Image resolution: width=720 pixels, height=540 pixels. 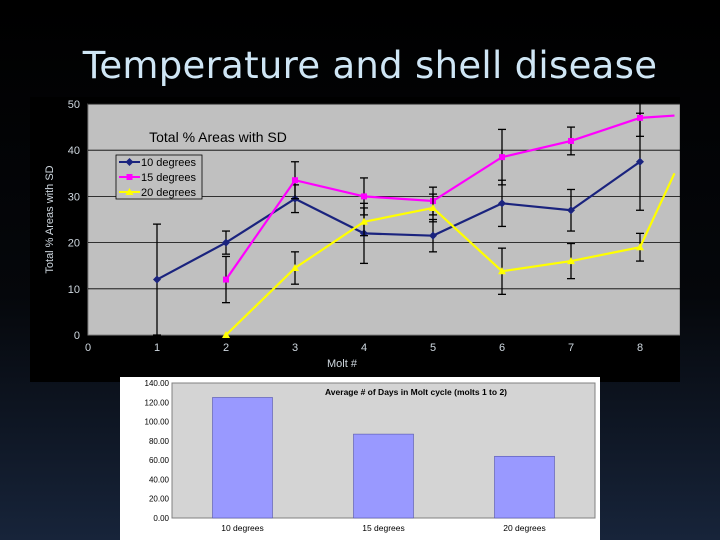 I want to click on x-tick-label: 7, so click(x=571, y=348).